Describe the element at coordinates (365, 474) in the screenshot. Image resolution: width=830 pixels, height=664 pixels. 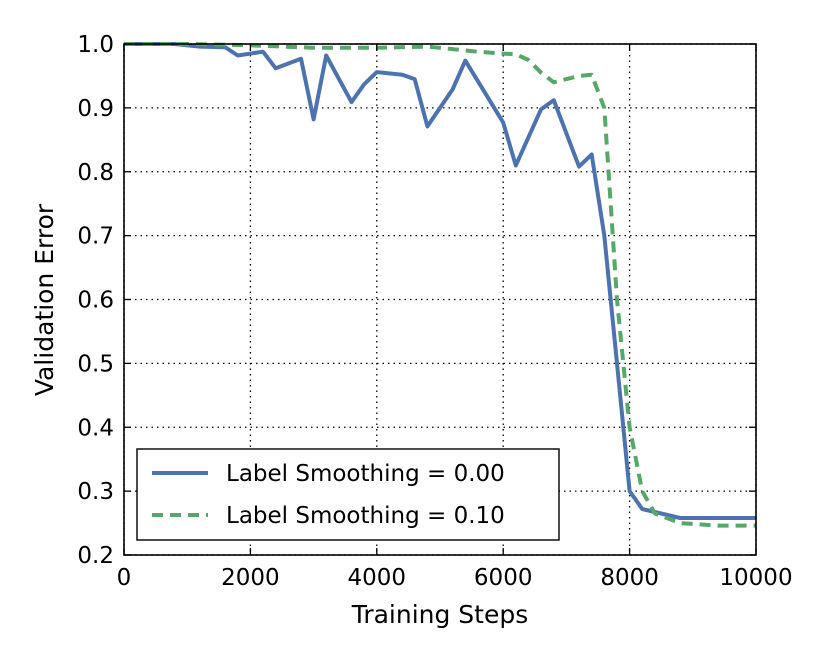
I see `legend-label-label-smoothing-0.00: Label Smoothing = 0.00` at that location.